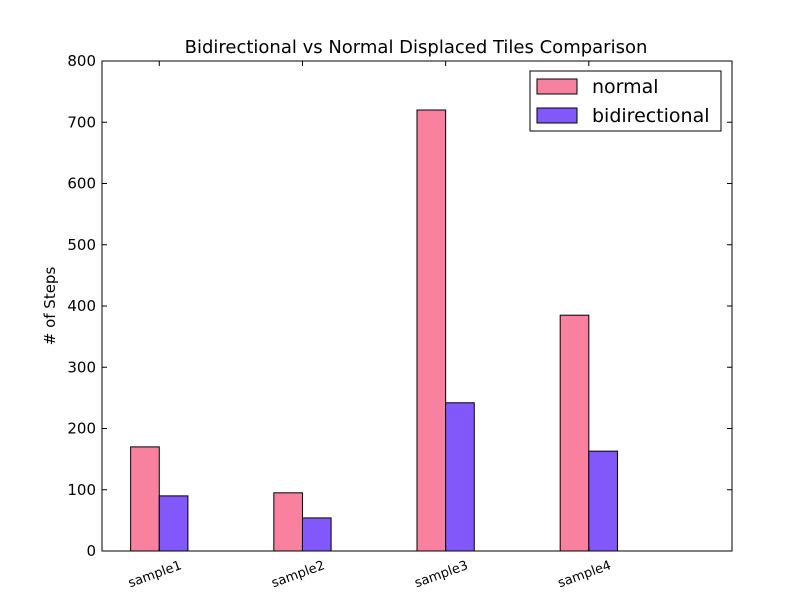 This screenshot has width=812, height=612. Describe the element at coordinates (81, 245) in the screenshot. I see `y-tick-label: 500` at that location.